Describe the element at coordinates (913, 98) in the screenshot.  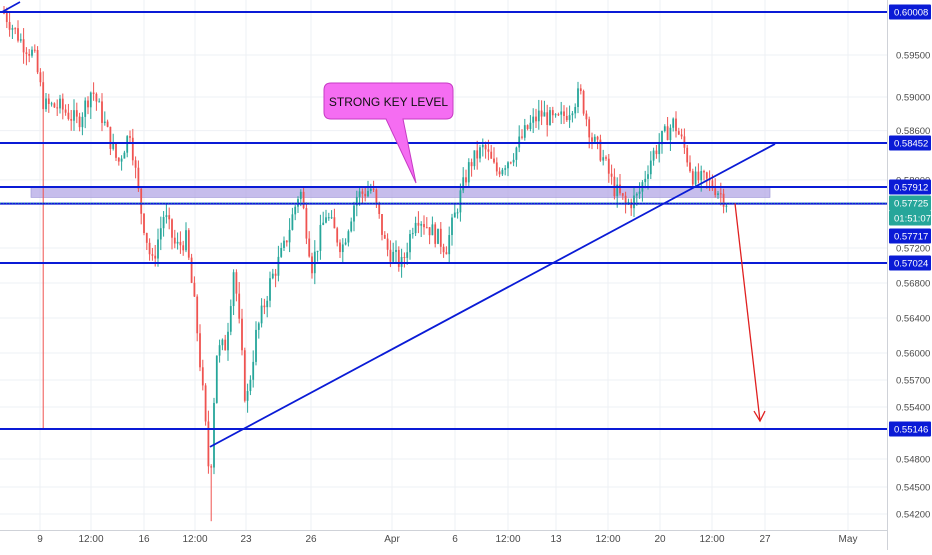
I see `y-tick-label: 0.59000` at that location.